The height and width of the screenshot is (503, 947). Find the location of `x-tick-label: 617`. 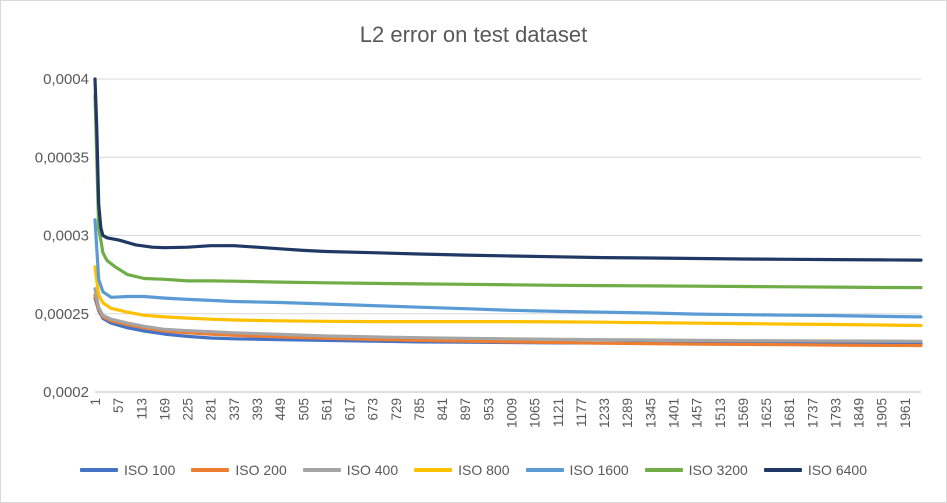

x-tick-label: 617 is located at coordinates (350, 409).